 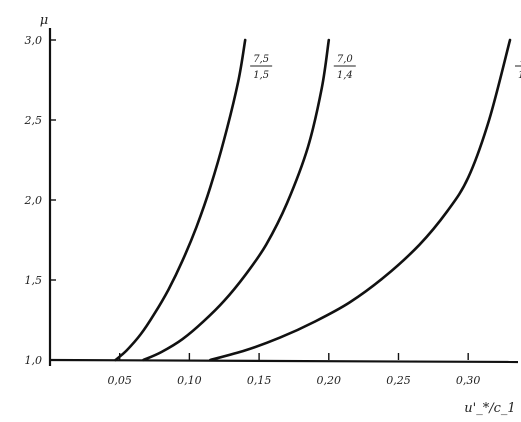 What do you see at coordinates (329, 380) in the screenshot?
I see `x-tick-label: 0,20` at bounding box center [329, 380].